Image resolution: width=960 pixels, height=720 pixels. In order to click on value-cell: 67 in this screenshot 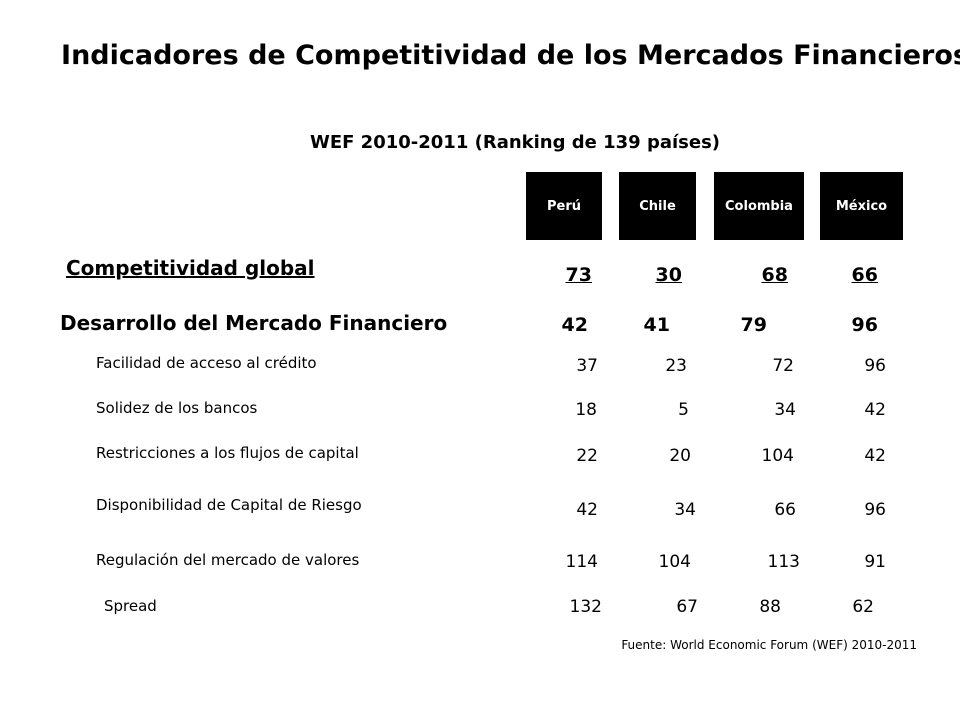, I will do `click(687, 607)`.